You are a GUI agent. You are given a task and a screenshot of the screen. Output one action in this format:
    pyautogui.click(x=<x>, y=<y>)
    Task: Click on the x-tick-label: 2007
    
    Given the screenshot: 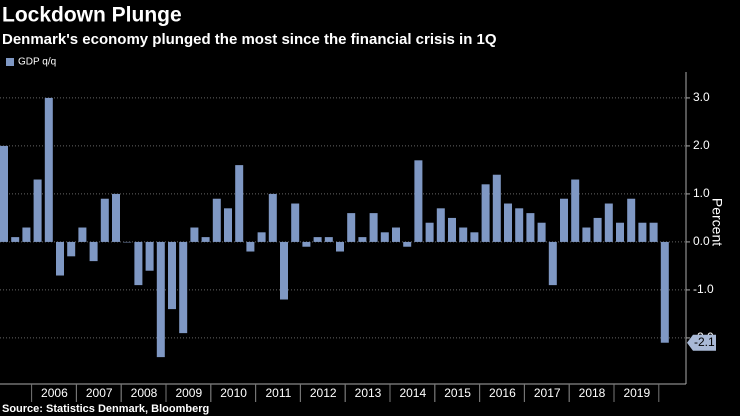 What is the action you would take?
    pyautogui.click(x=99, y=393)
    